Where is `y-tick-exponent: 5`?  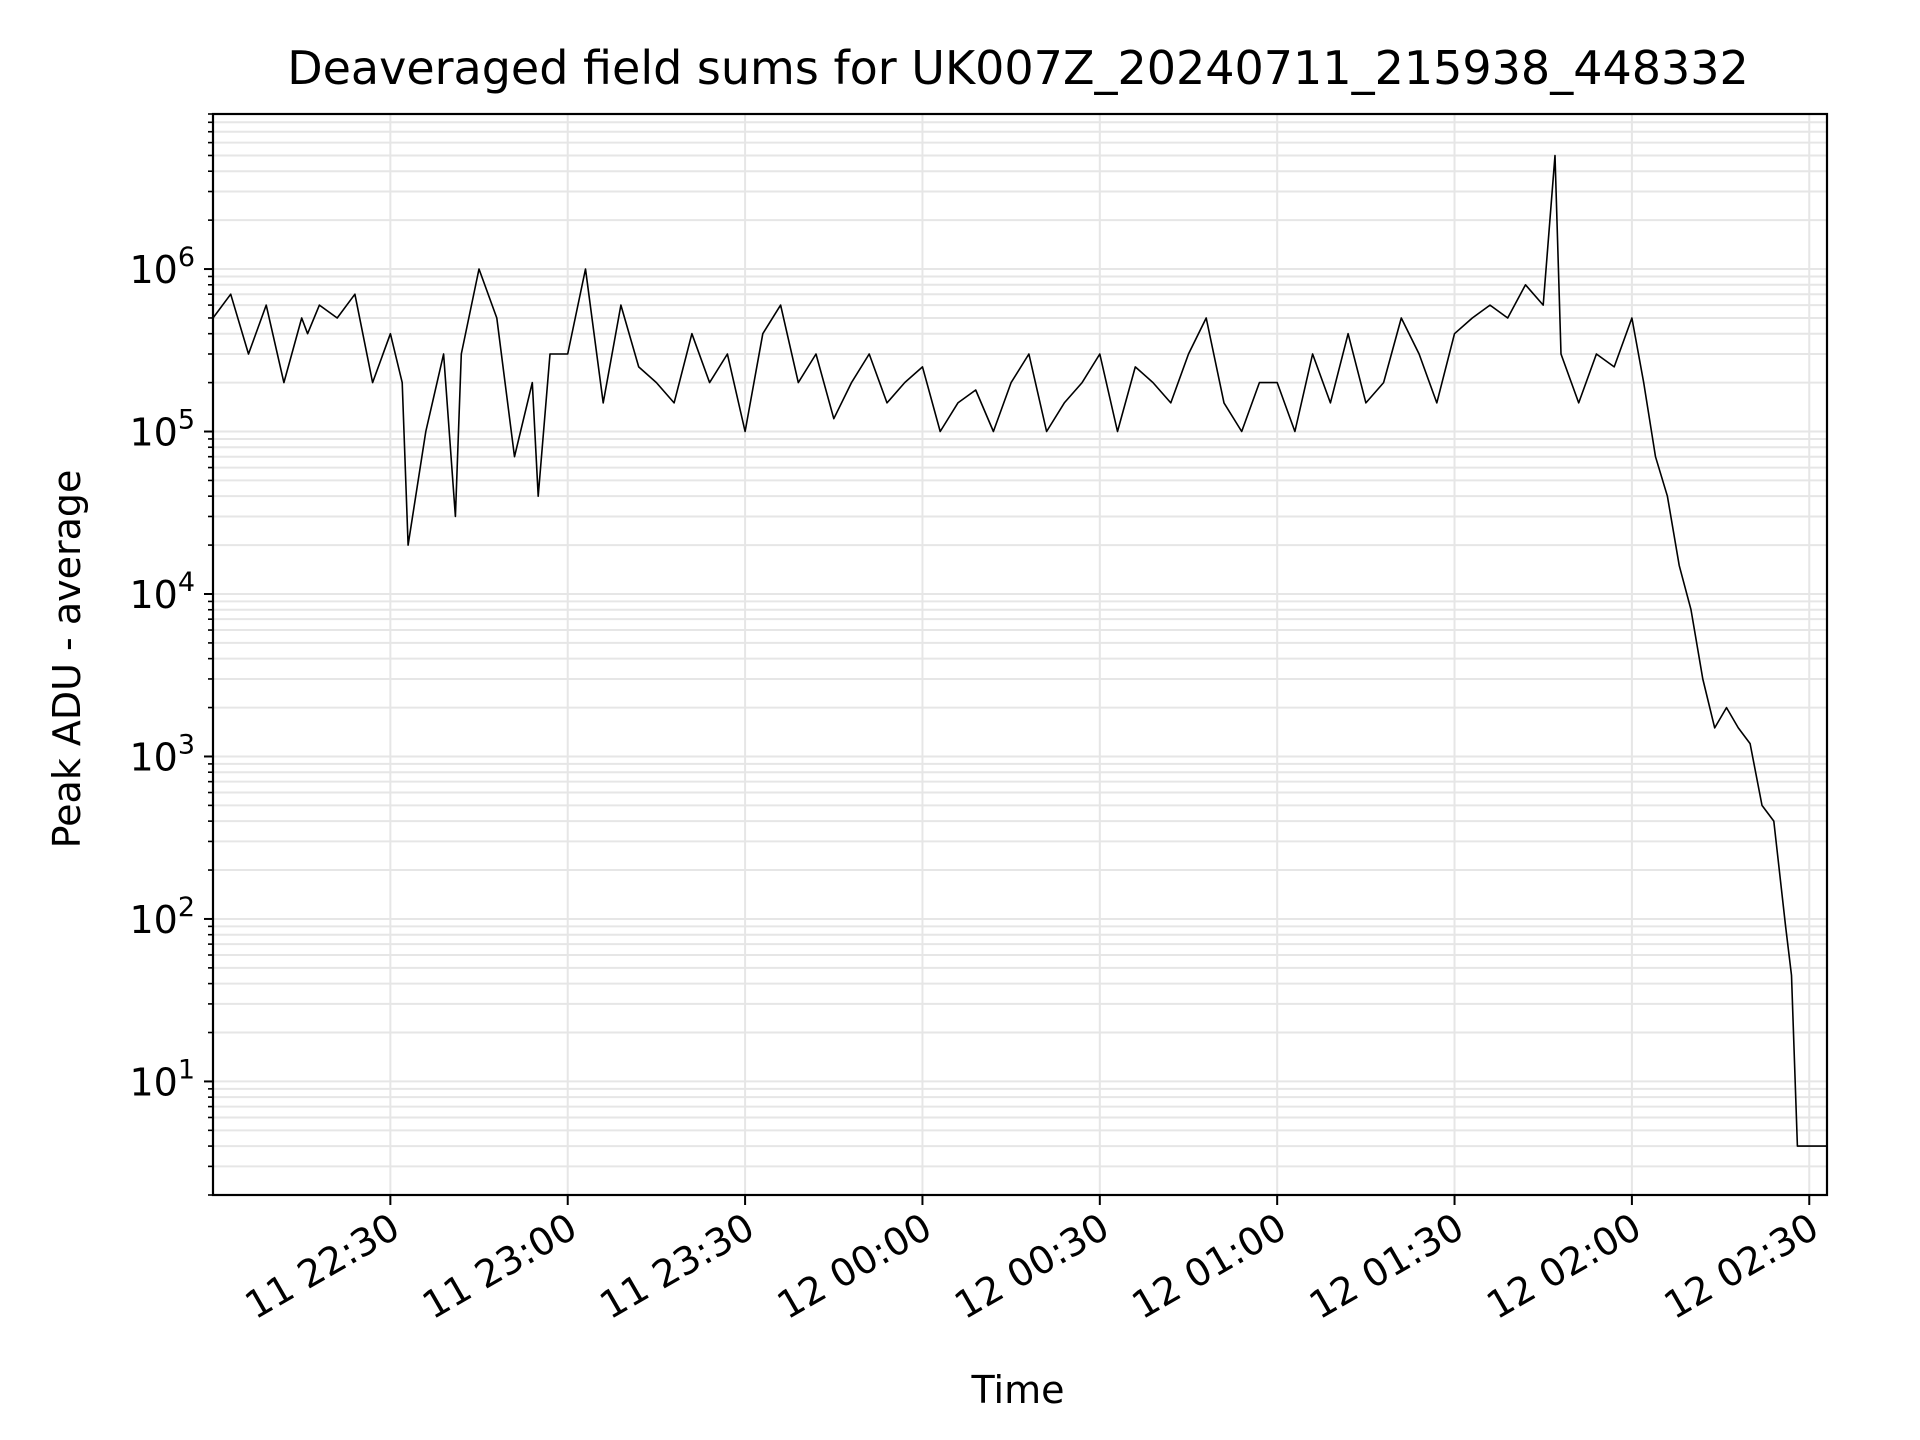 y-tick-exponent: 5 is located at coordinates (186, 420).